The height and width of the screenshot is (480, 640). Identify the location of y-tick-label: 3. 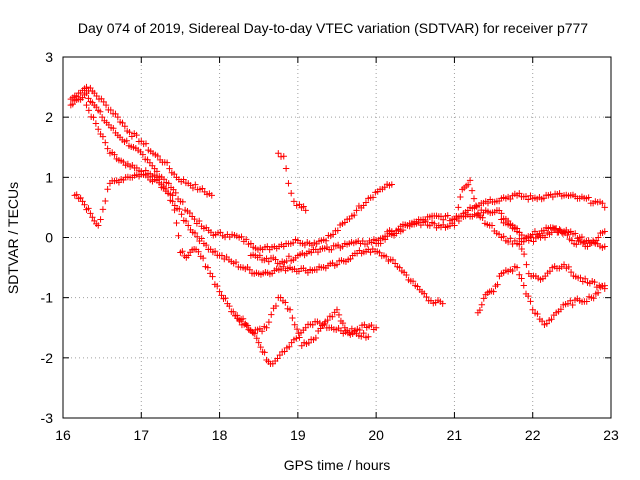
(49, 57).